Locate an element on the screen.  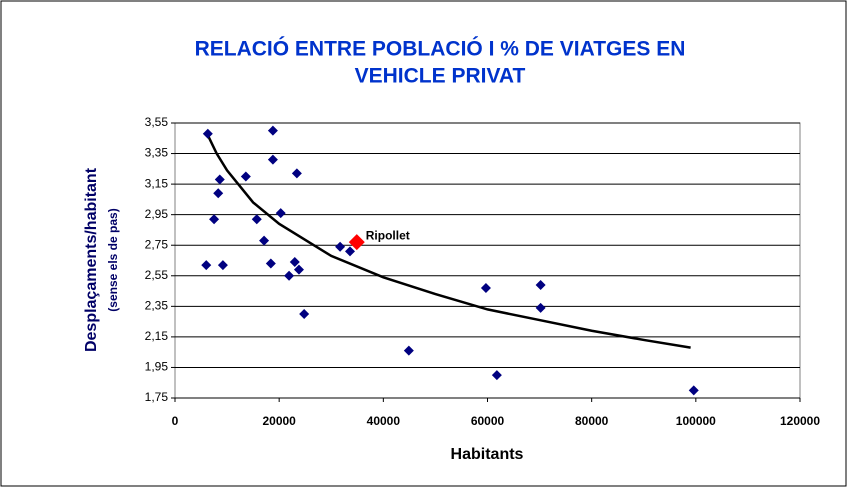
y-tick-label: 3,15 is located at coordinates (157, 183).